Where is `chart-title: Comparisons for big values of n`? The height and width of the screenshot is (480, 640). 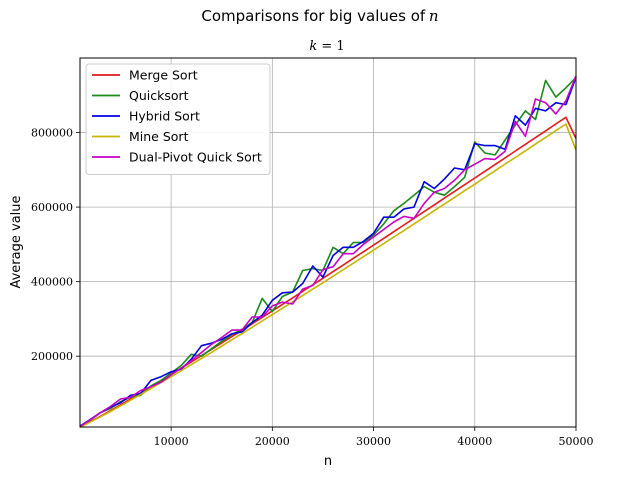
chart-title: Comparisons for big values of n is located at coordinates (319, 16).